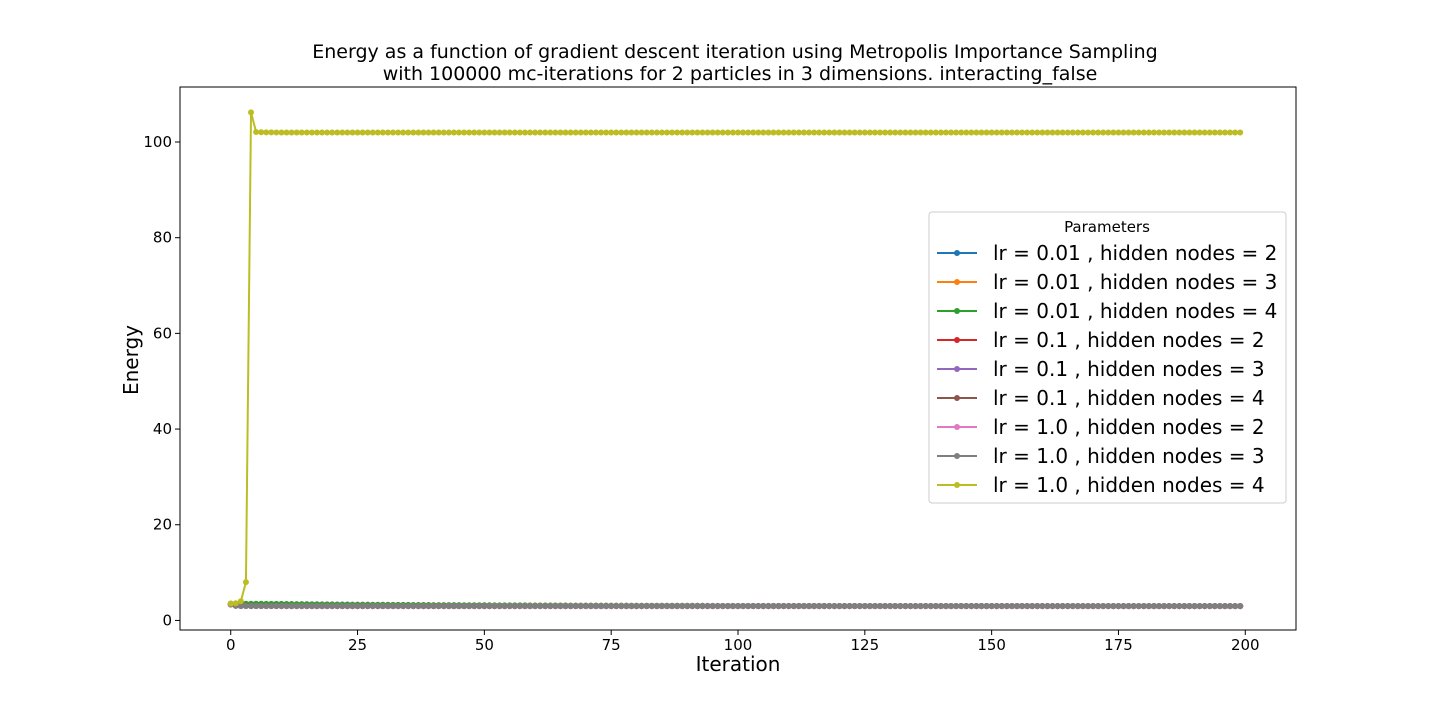  Describe the element at coordinates (1107, 357) in the screenshot. I see `legend-box` at that location.